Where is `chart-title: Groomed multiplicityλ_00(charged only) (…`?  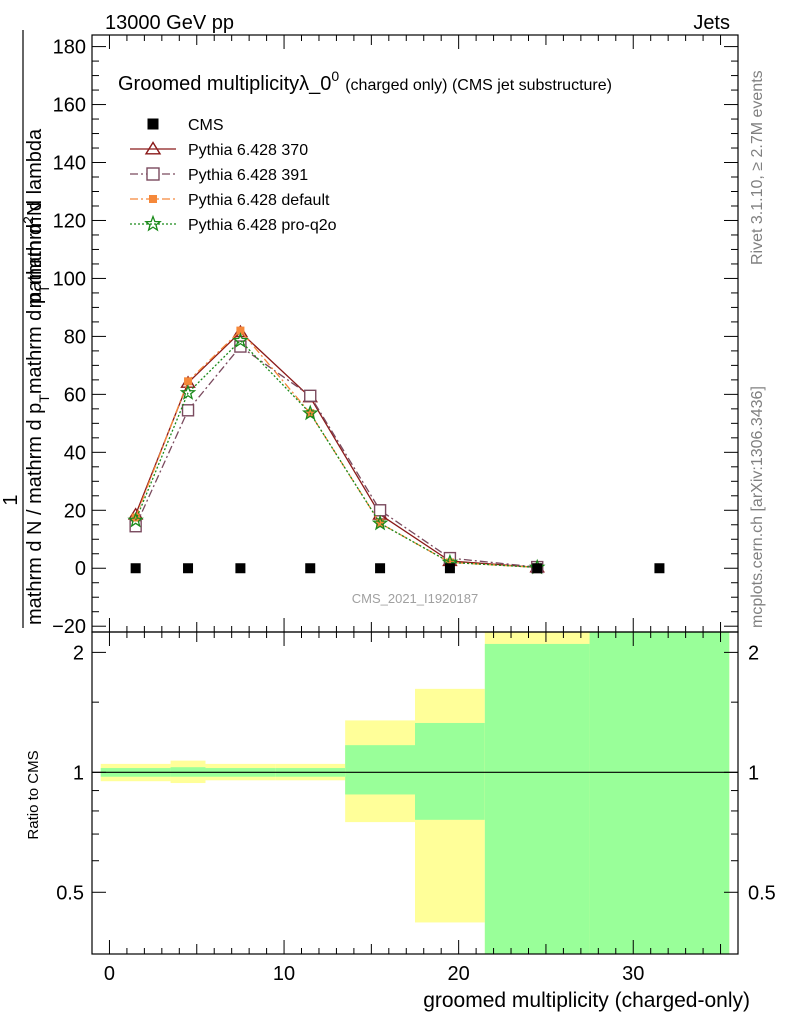
chart-title: Groomed multiplicityλ_00(charged only) (… is located at coordinates (365, 81).